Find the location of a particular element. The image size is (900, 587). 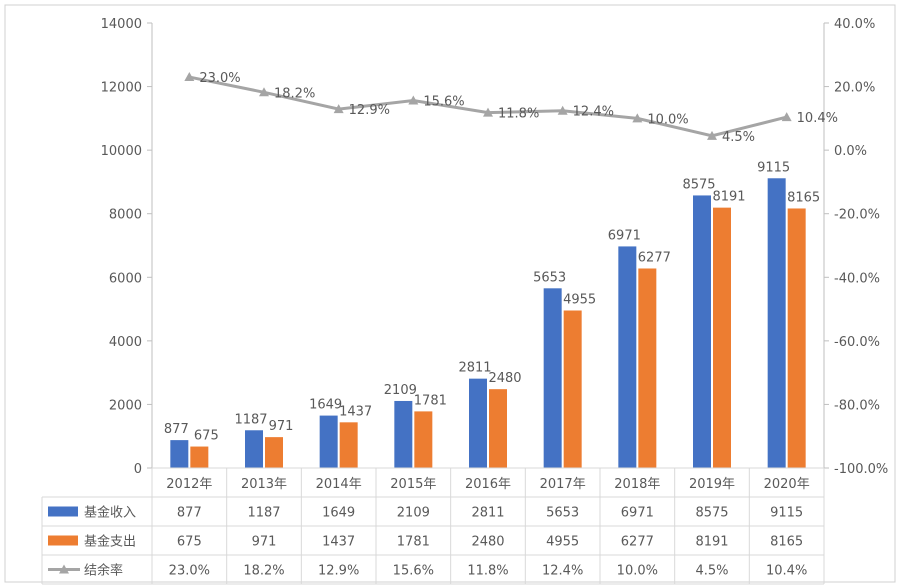

right-tick-label: -80.0% is located at coordinates (857, 405).